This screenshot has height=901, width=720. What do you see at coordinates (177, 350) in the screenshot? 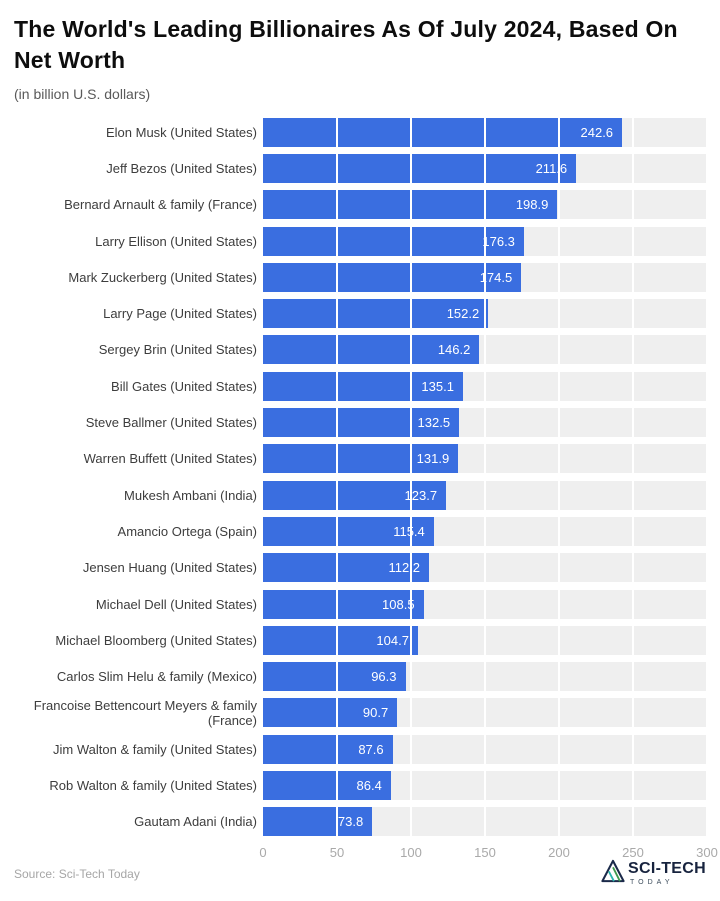
I see `category-label: Sergey Brin (United States)` at bounding box center [177, 350].